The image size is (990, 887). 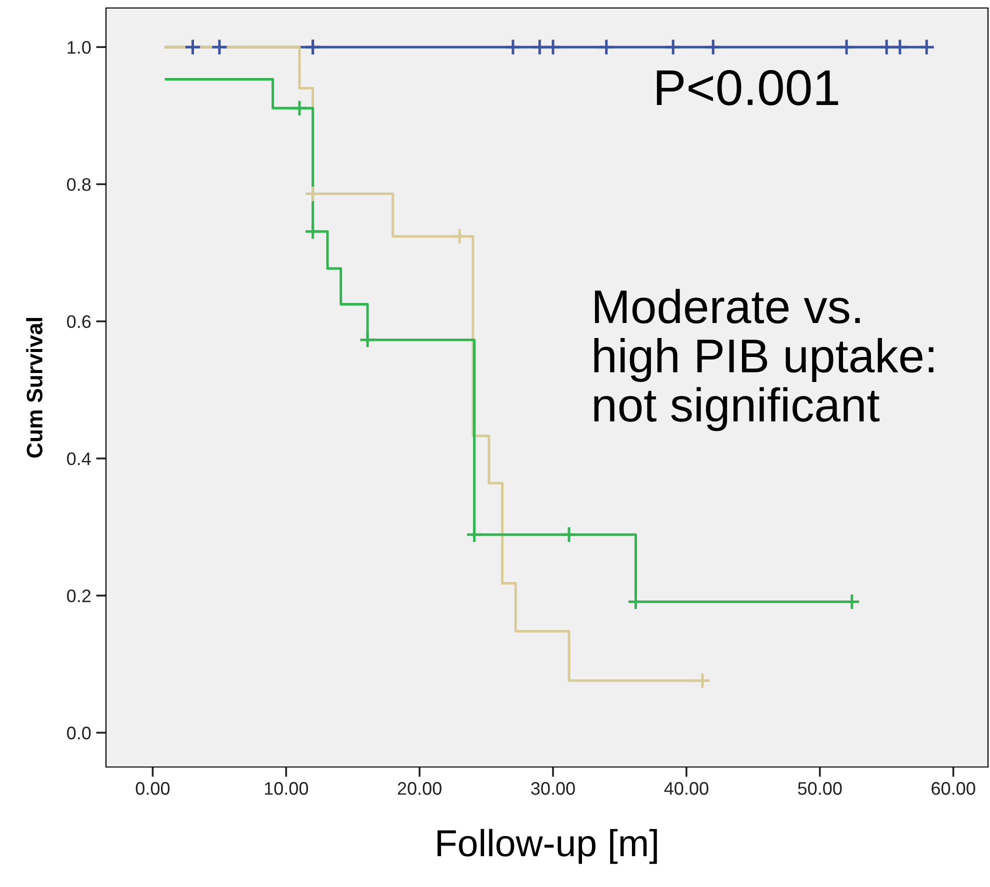 What do you see at coordinates (79, 47) in the screenshot?
I see `y-tick-label: 1.0` at bounding box center [79, 47].